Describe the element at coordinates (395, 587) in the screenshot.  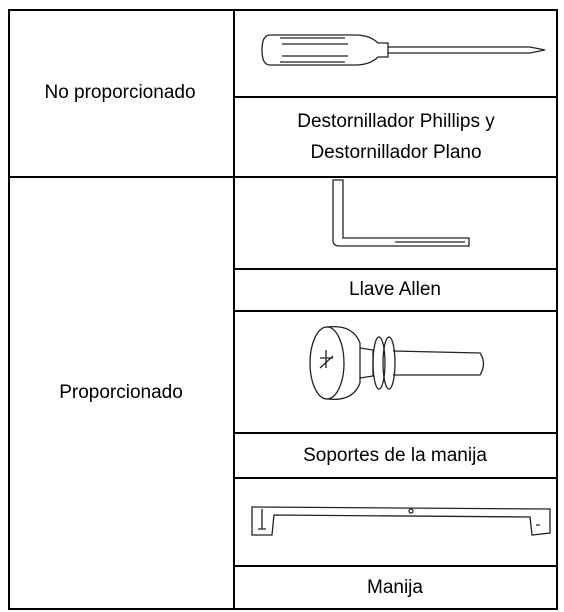
I see `item-label: Manija` at that location.